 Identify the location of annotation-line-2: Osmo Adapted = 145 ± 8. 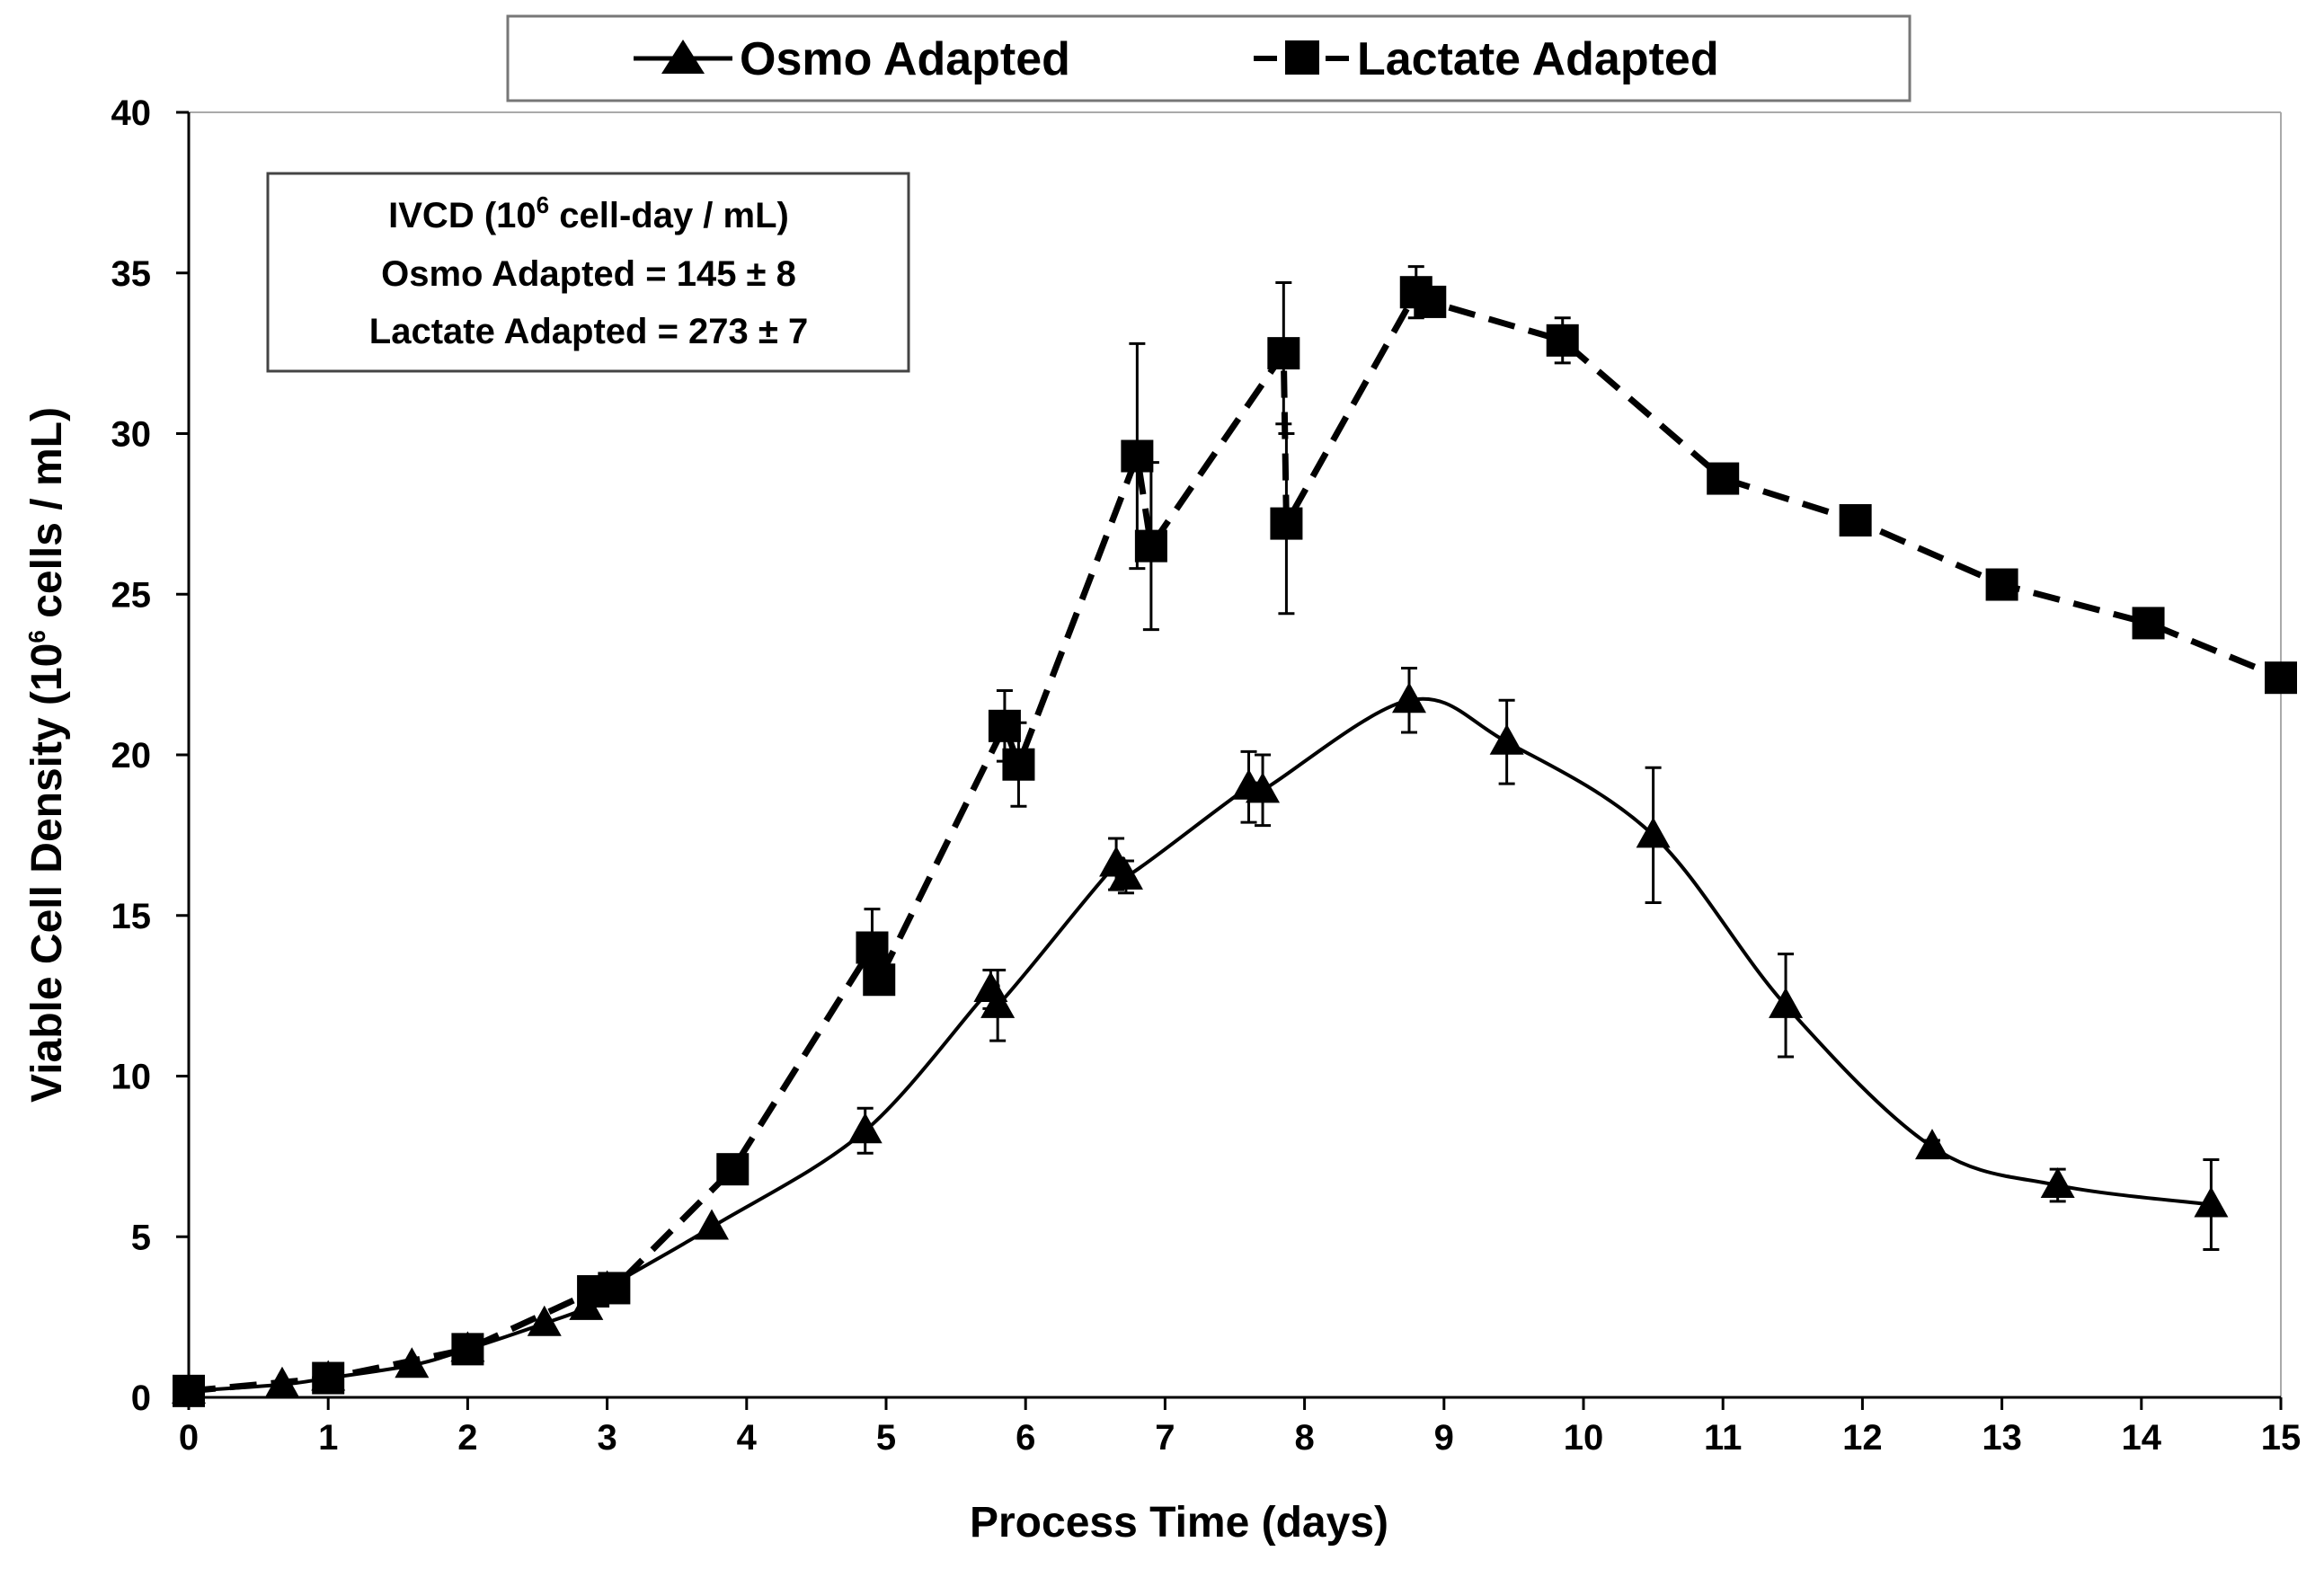
(588, 274).